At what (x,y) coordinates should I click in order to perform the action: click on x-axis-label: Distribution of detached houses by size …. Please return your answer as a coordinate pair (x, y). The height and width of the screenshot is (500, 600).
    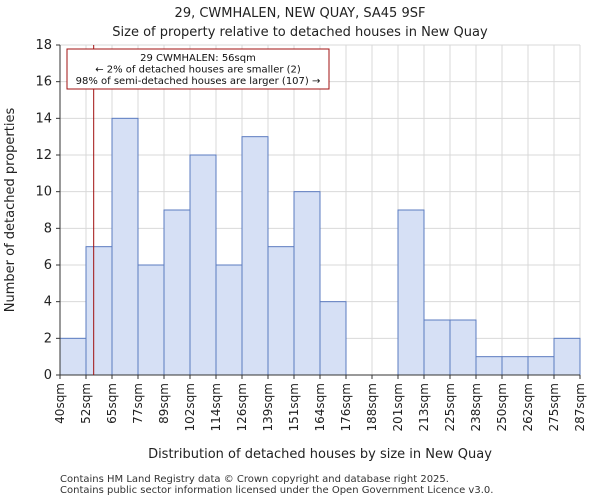
    Looking at the image, I should click on (320, 454).